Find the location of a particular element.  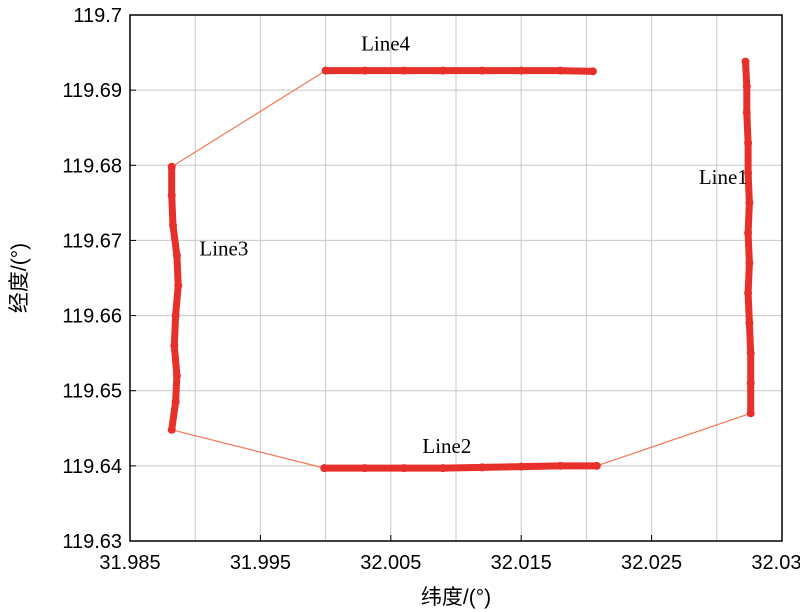

series-line2 is located at coordinates (460, 467).